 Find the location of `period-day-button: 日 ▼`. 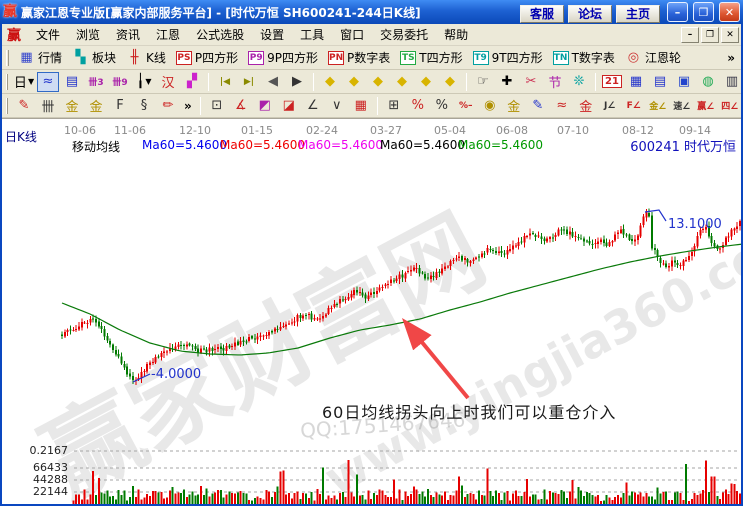

period-day-button: 日 ▼ is located at coordinates (24, 82).